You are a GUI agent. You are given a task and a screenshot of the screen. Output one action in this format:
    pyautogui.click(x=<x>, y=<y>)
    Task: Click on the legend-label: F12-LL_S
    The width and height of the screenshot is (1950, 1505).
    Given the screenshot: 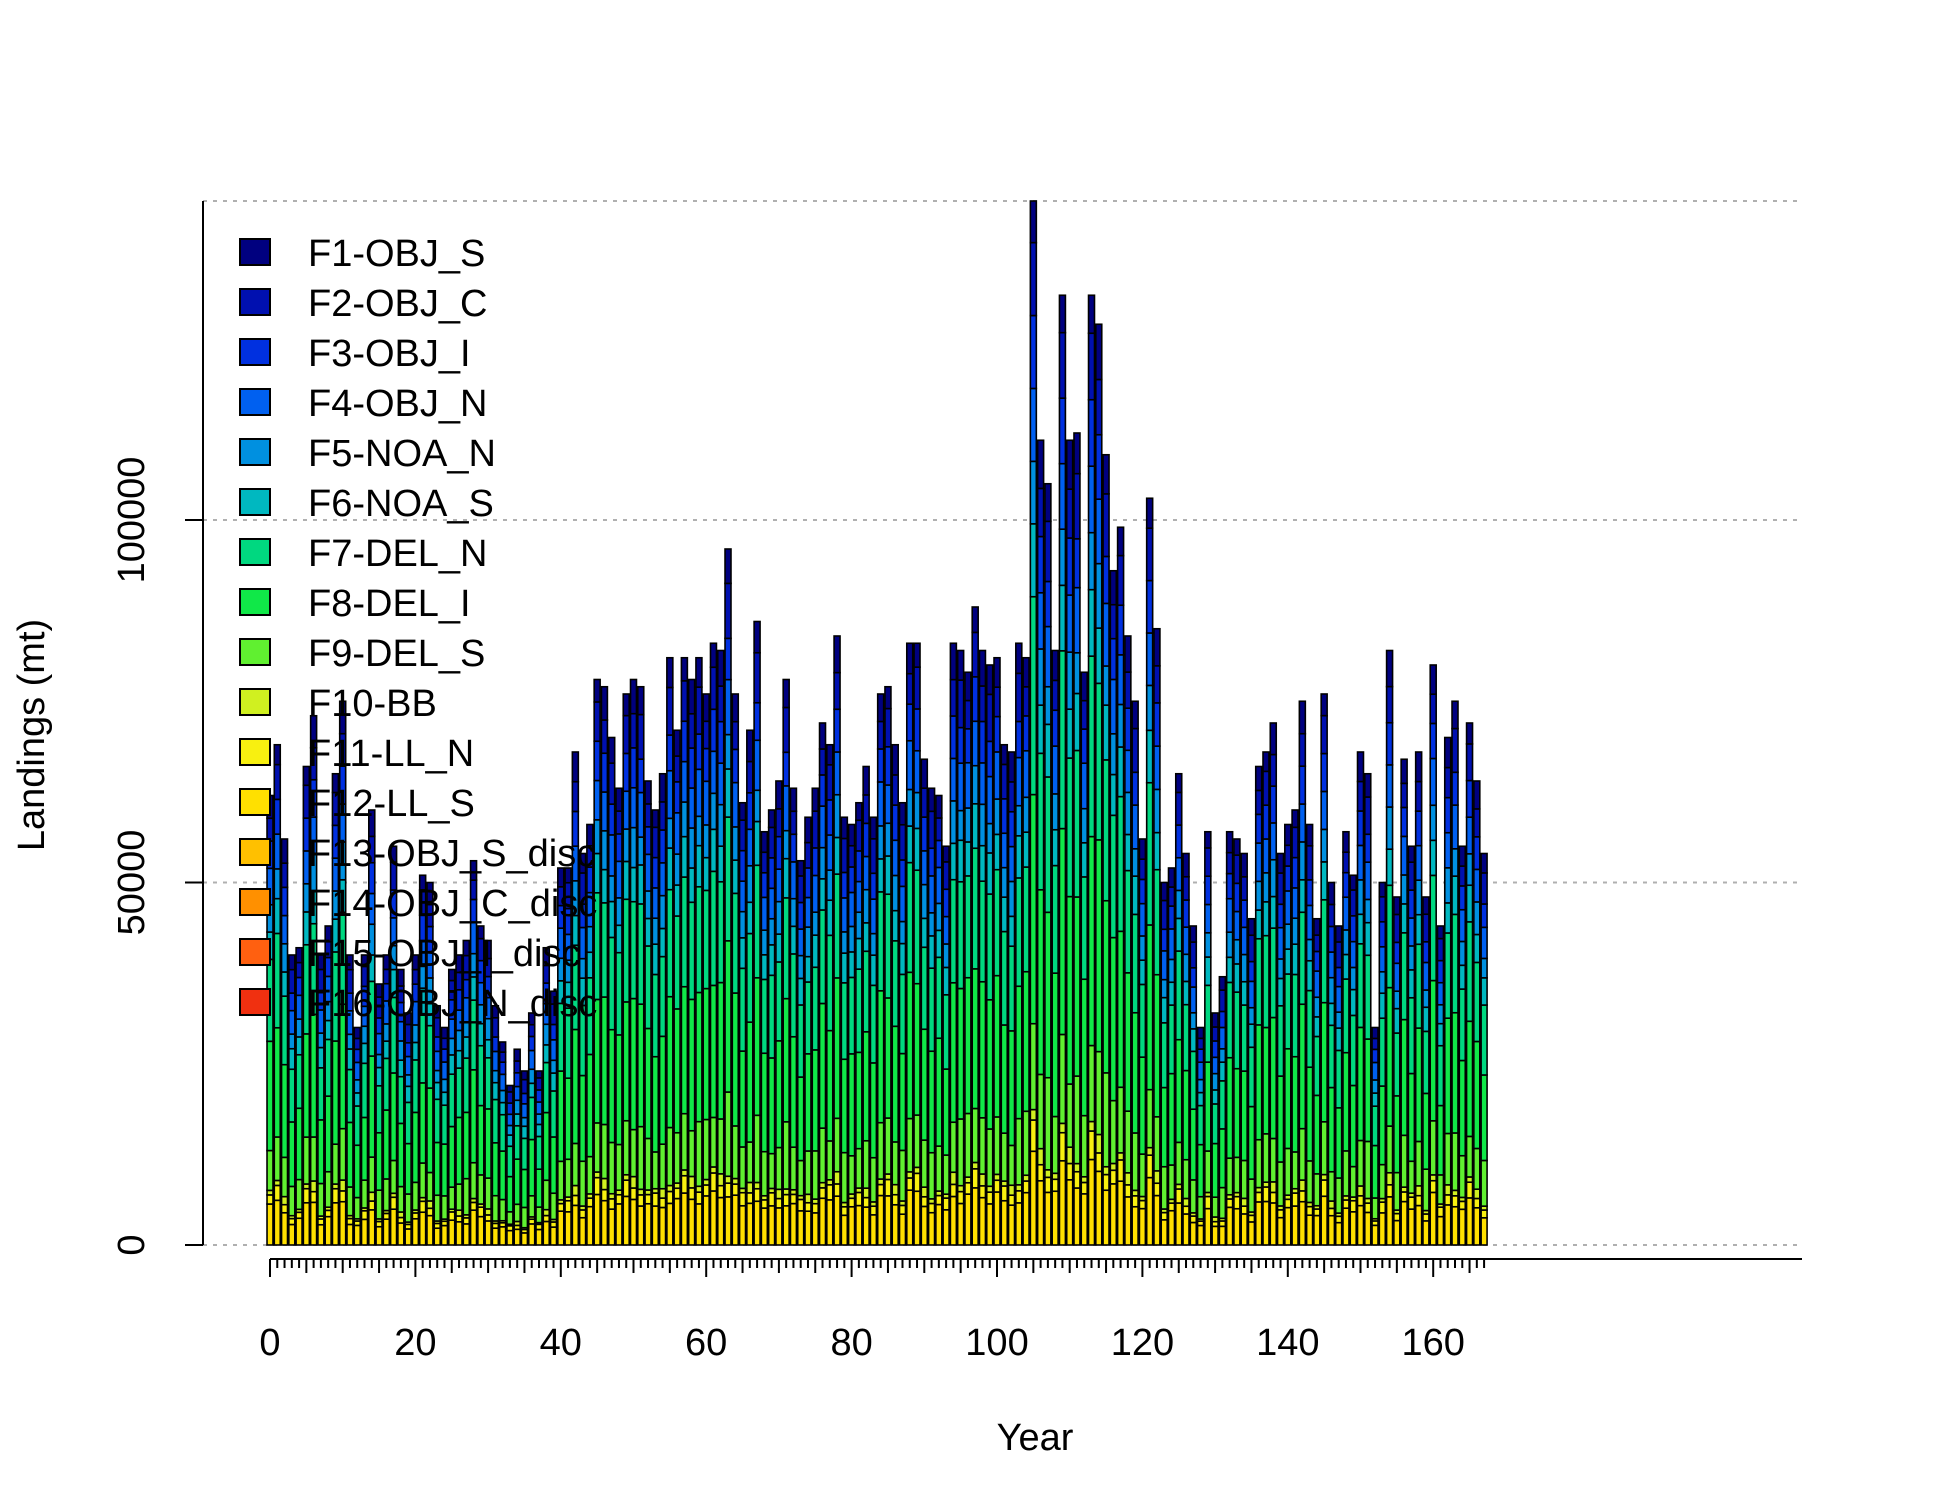 What is the action you would take?
    pyautogui.click(x=391, y=804)
    